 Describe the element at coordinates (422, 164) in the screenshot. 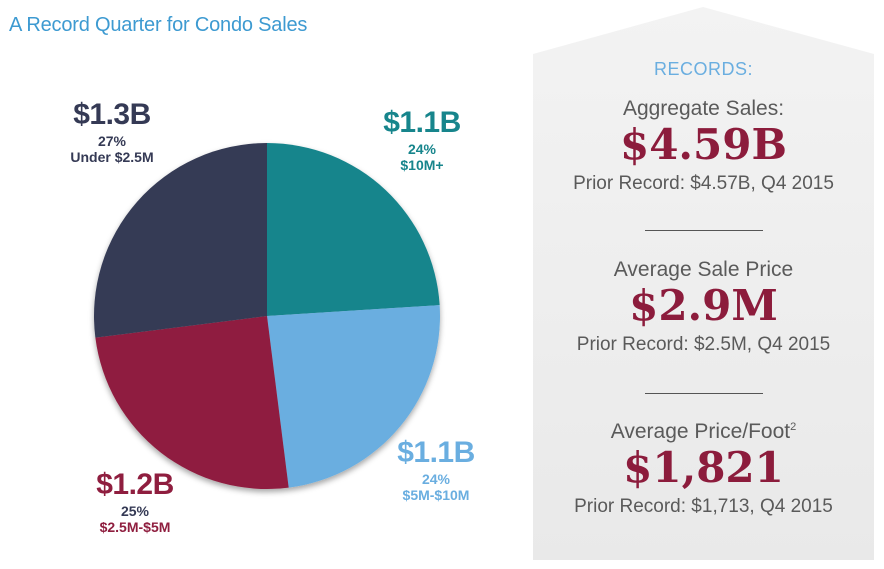

I see `slice-range: $10M+` at that location.